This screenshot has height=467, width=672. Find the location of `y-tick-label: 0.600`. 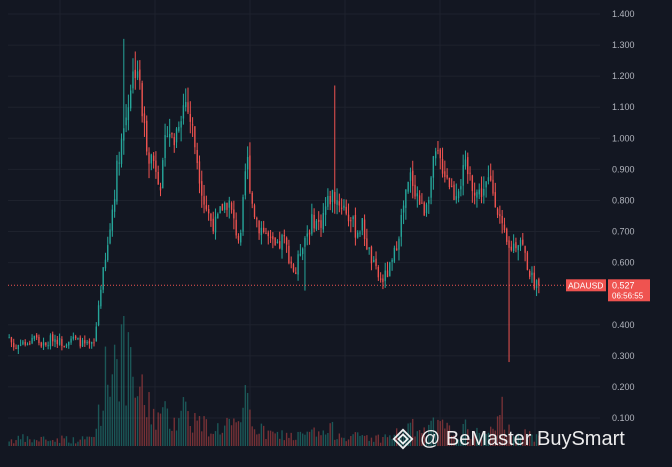

y-tick-label: 0.600 is located at coordinates (623, 263).